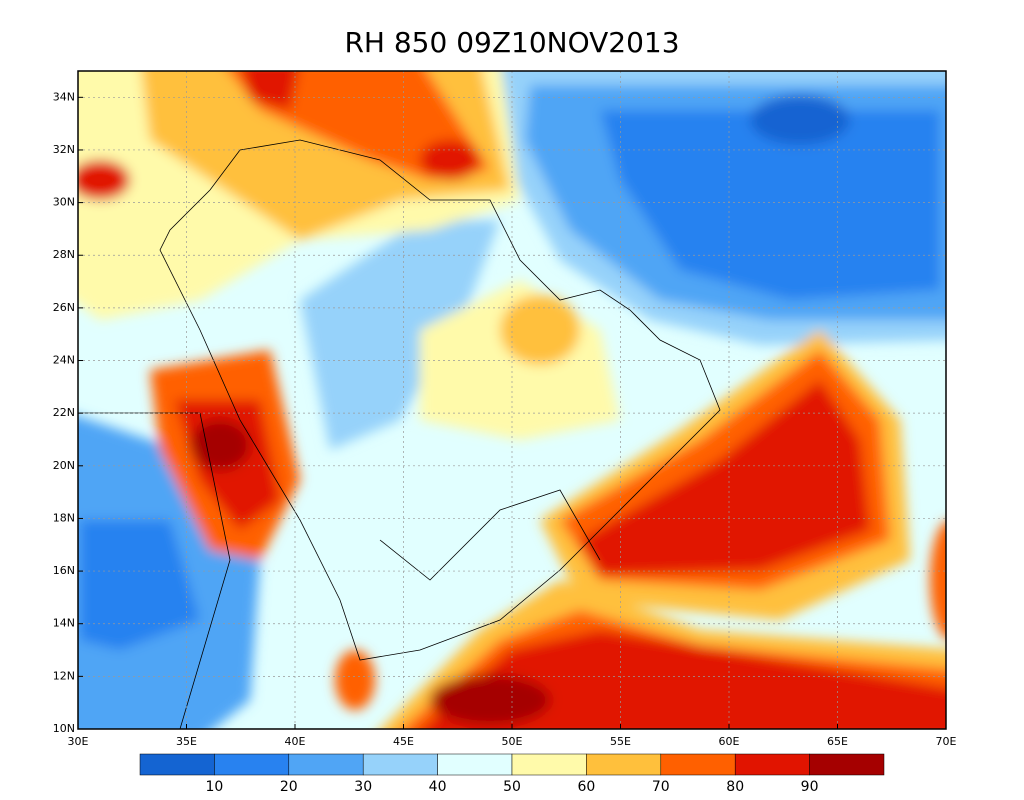  What do you see at coordinates (64, 412) in the screenshot?
I see `y-tick-label: 22N` at bounding box center [64, 412].